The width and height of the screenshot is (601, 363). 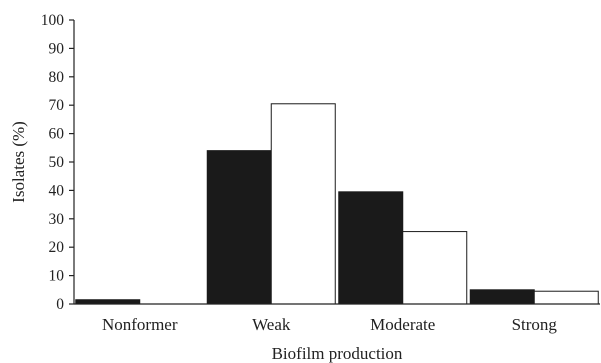 I want to click on y-axis-ticks: 0 10 20 30 40 50 60 70 80 90 100, so click(x=57, y=162).